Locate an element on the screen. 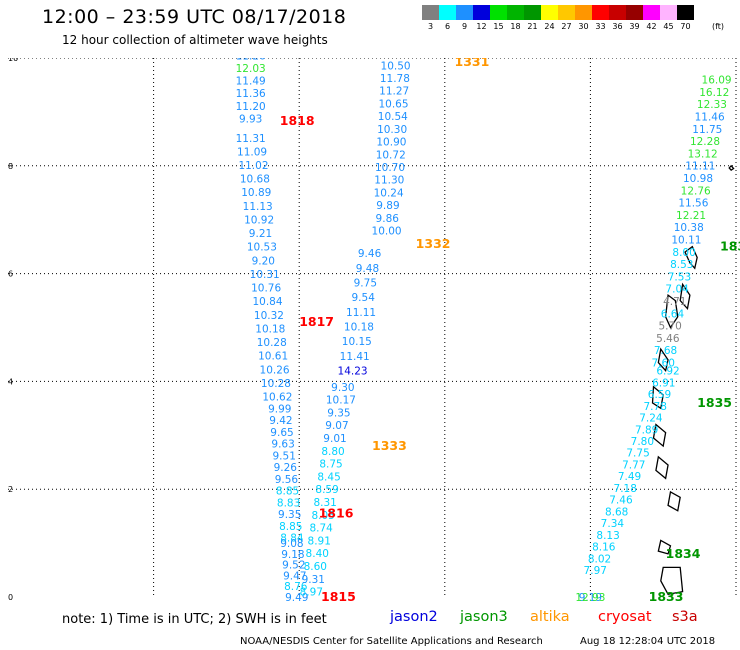 The height and width of the screenshot is (650, 740). wave-height-value: 7.97 is located at coordinates (595, 571).